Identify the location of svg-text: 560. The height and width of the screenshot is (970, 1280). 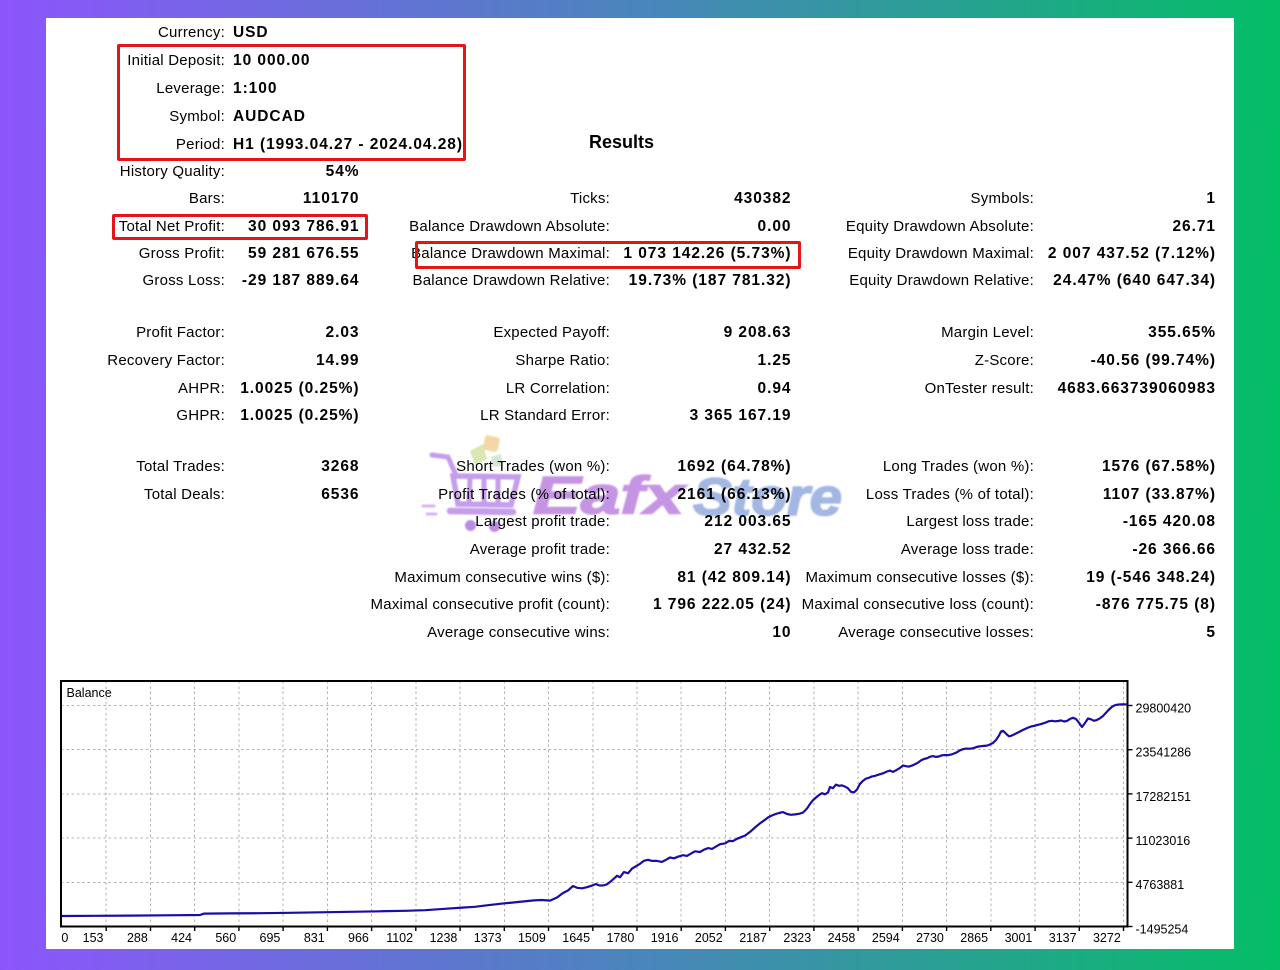
(225, 938).